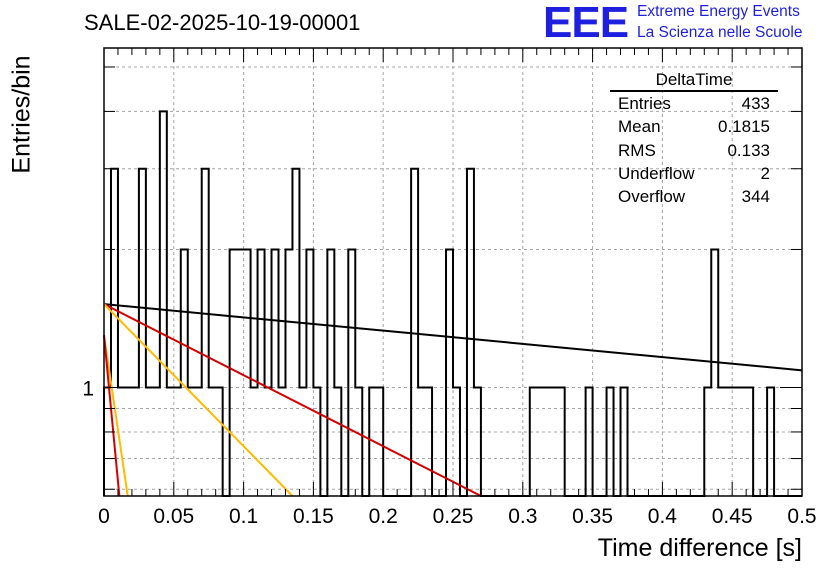 This screenshot has height=572, width=836. I want to click on stats-row-rms: RMS 0.133, so click(694, 150).